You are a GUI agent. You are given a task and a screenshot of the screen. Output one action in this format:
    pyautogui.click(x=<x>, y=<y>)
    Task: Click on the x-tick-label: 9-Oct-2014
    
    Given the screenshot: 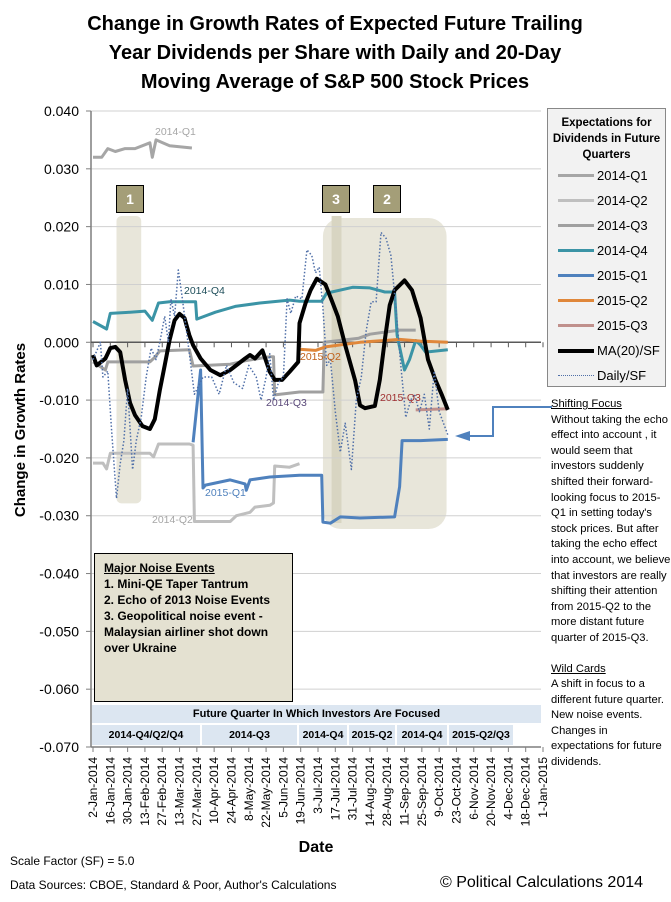 What is the action you would take?
    pyautogui.click(x=439, y=787)
    